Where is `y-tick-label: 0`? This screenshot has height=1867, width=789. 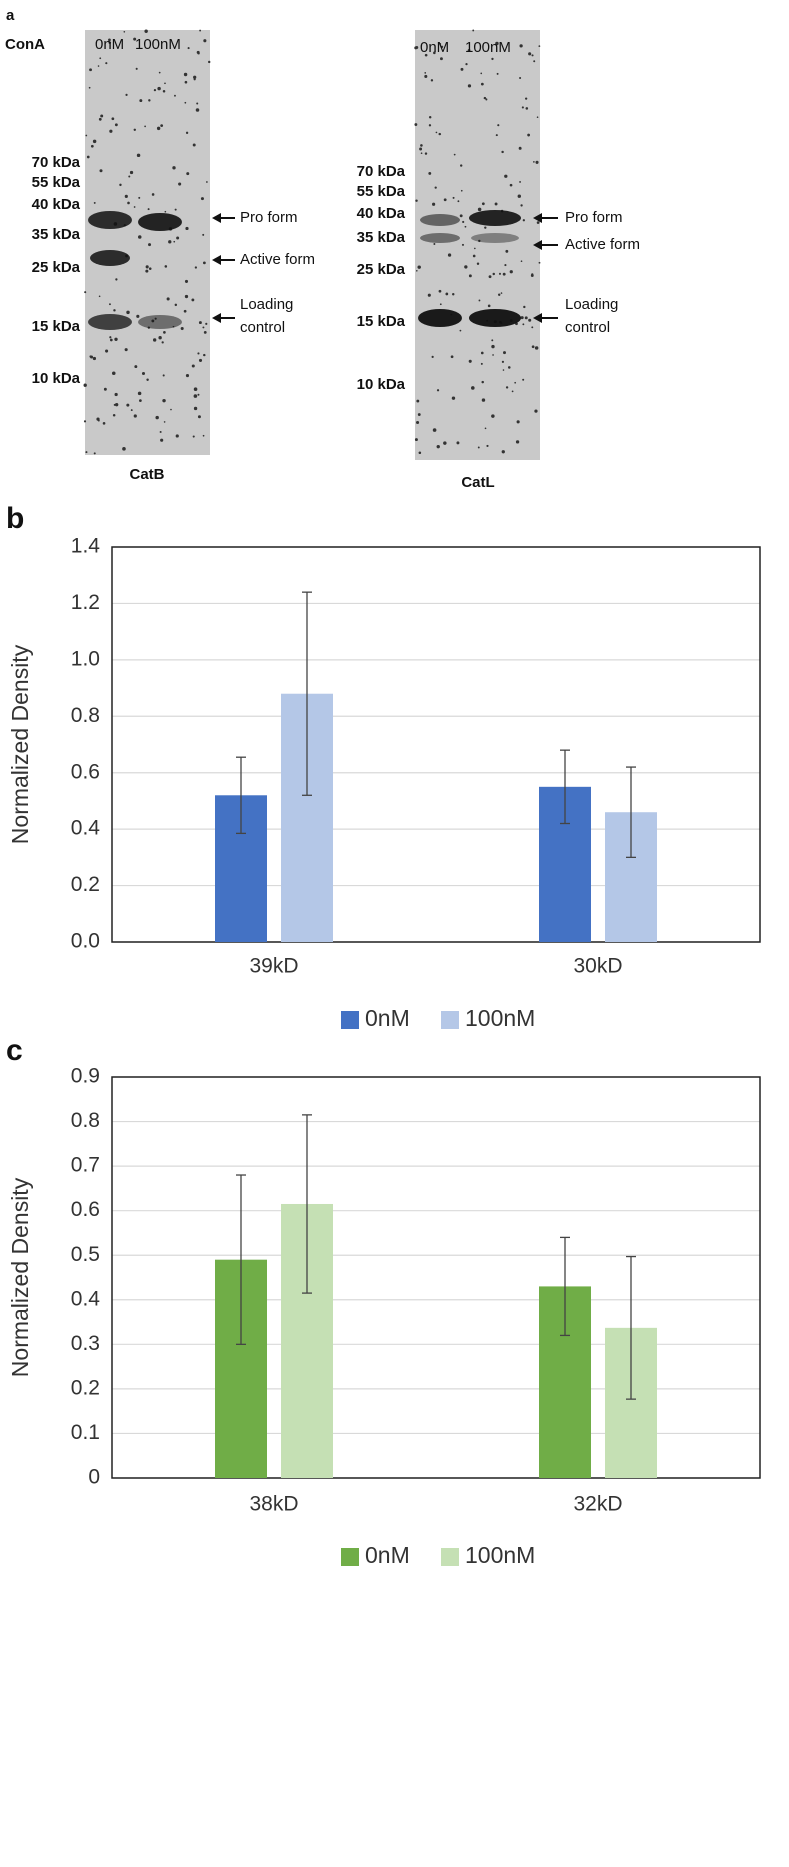 y-tick-label: 0 is located at coordinates (94, 1477).